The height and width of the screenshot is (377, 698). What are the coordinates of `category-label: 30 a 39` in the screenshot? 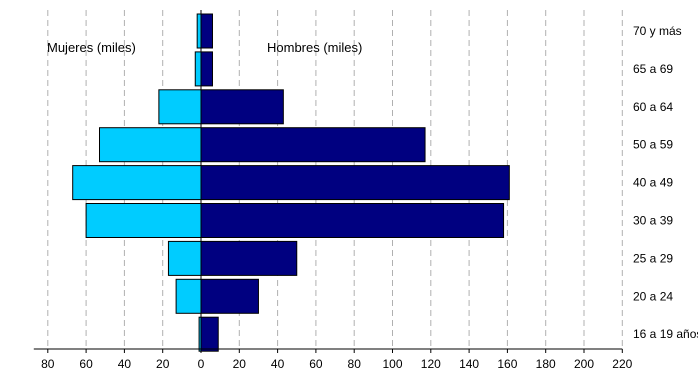 It's located at (653, 221).